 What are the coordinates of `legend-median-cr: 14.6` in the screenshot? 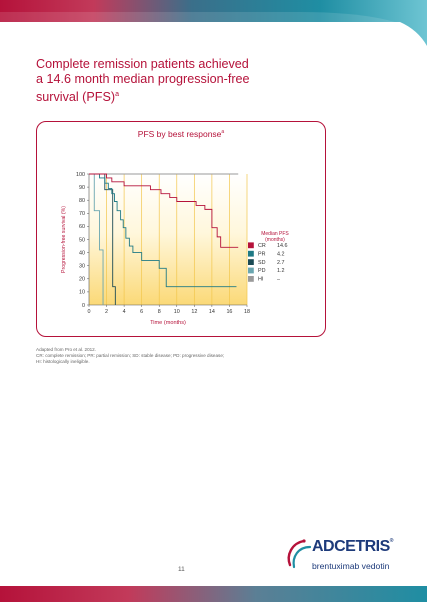 It's located at (282, 246).